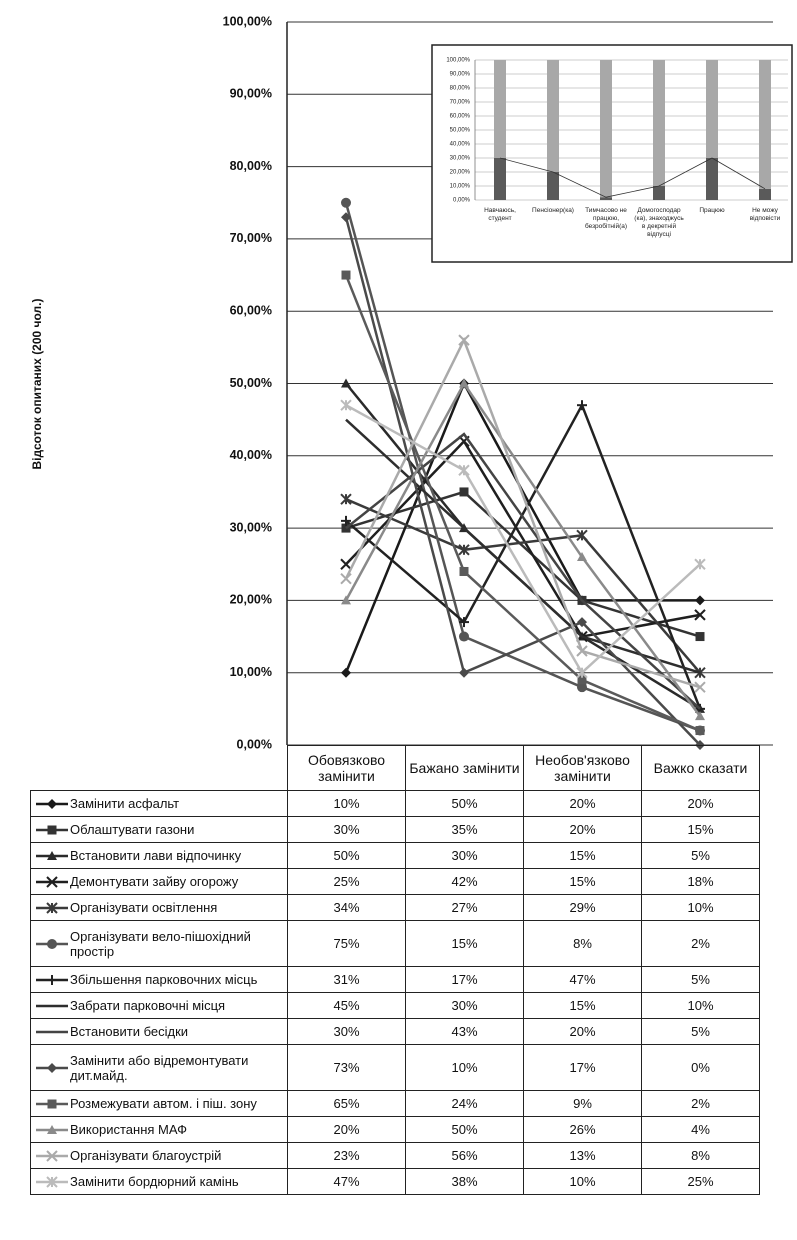  What do you see at coordinates (460, 145) in the screenshot?
I see `y-tick-label: 40,00%` at bounding box center [460, 145].